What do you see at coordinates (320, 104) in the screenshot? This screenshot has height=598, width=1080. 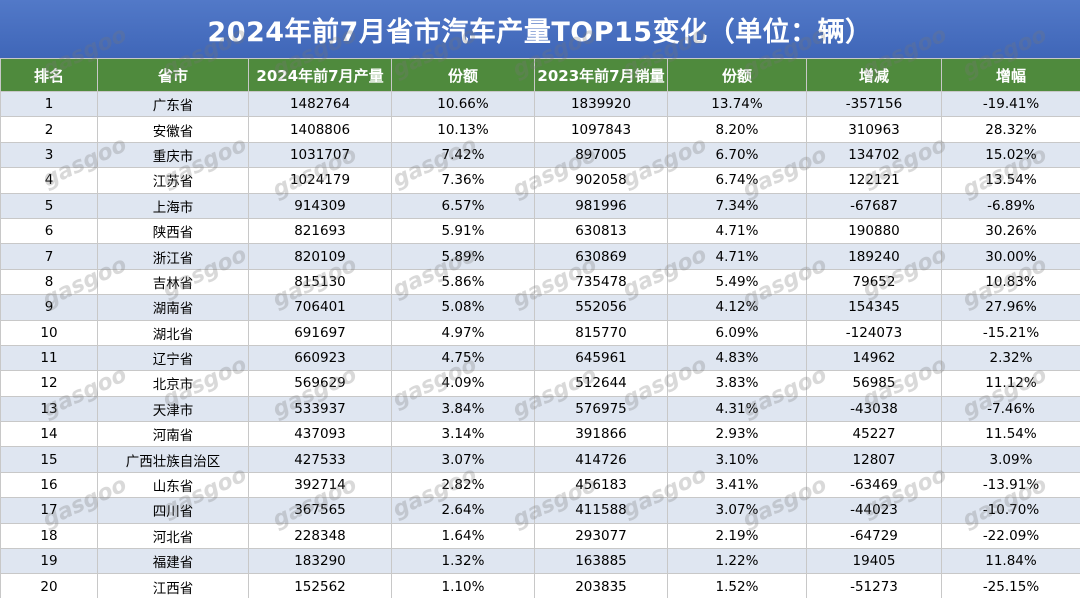 I see `output-2024-cell: 1482764` at bounding box center [320, 104].